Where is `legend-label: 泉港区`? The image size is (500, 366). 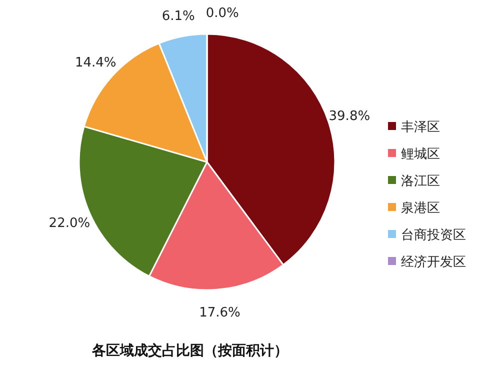
legend-label: 泉港区 is located at coordinates (420, 208).